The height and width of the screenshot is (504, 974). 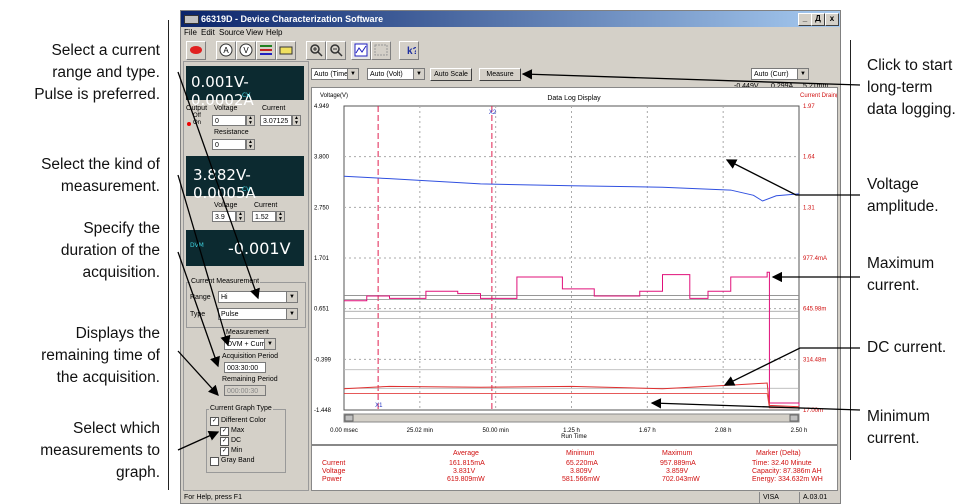 I want to click on chart-scrollbar, so click(x=571, y=418).